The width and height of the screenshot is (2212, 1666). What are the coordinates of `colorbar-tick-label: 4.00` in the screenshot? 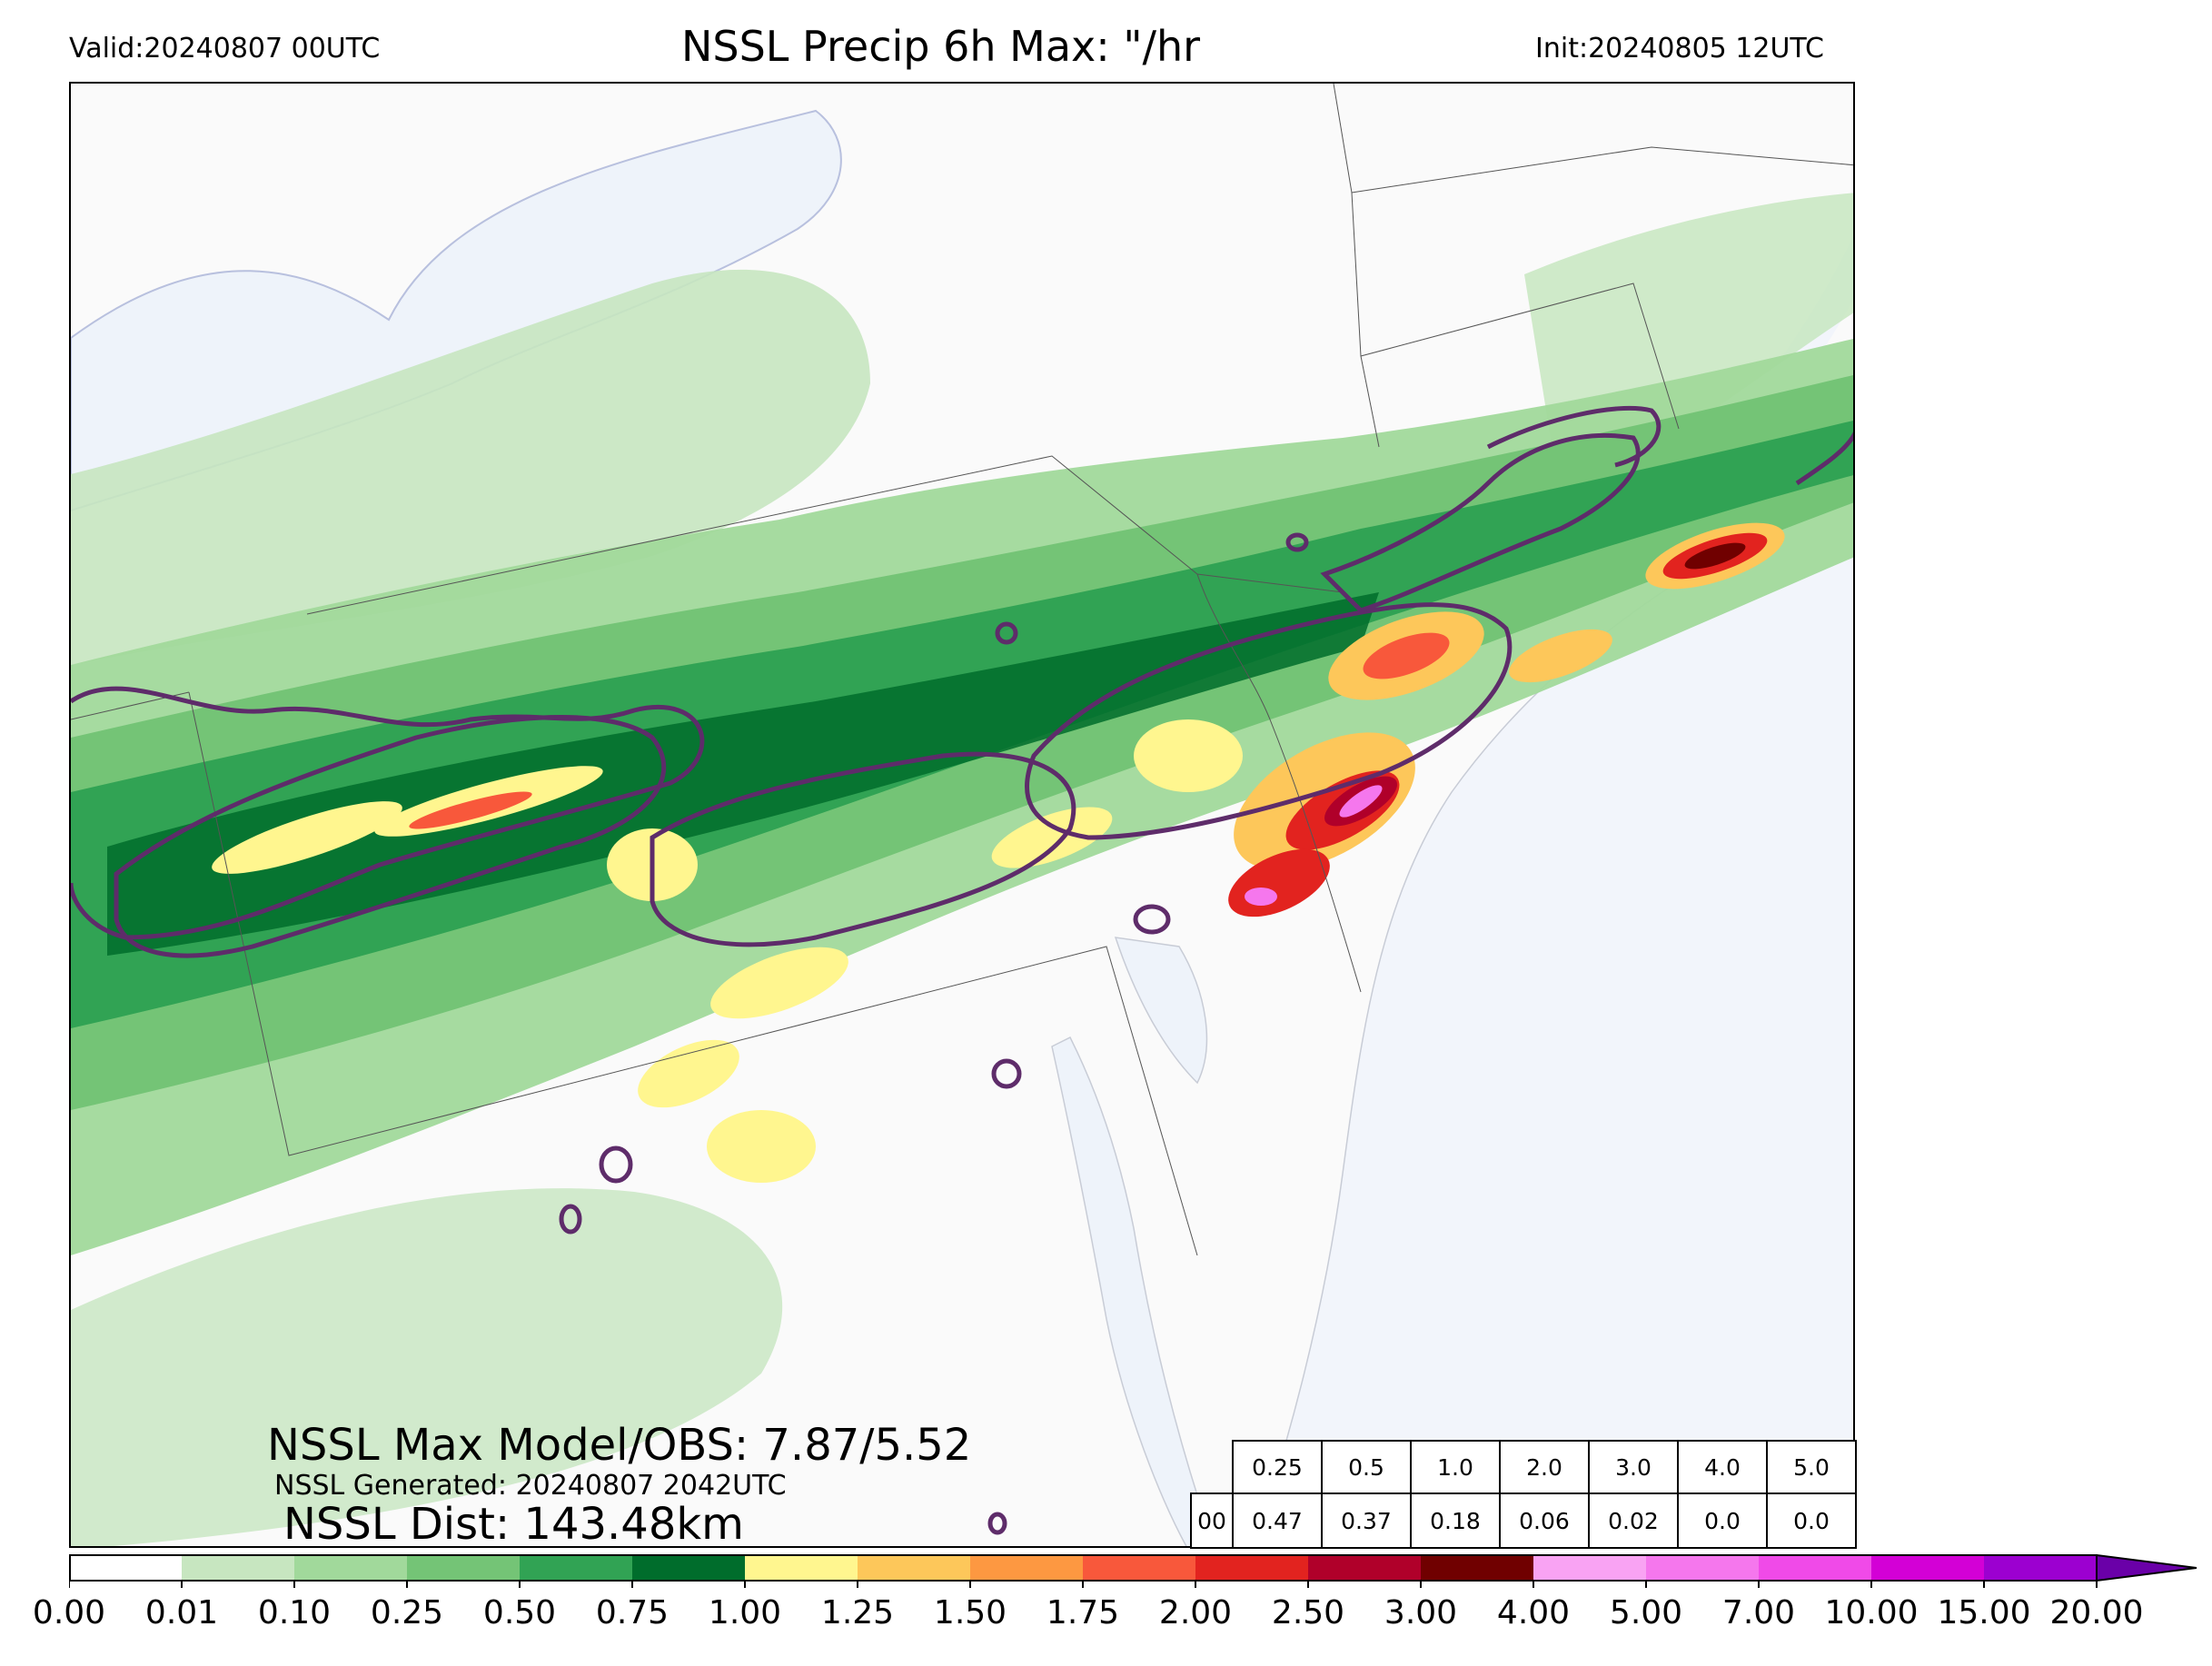 It's located at (1533, 1612).